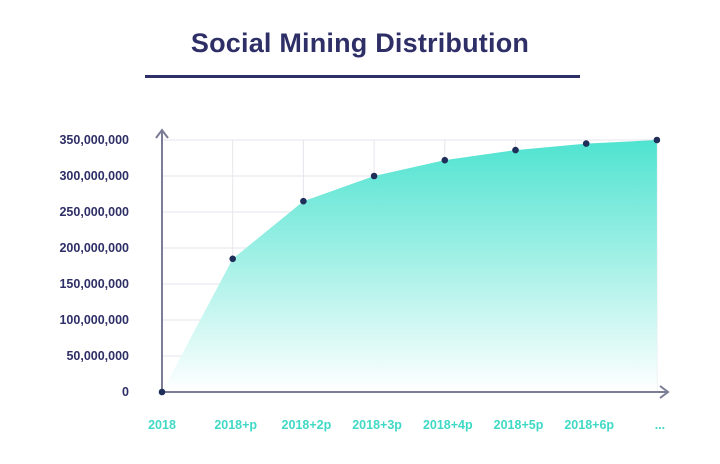 Image resolution: width=720 pixels, height=464 pixels. Describe the element at coordinates (519, 425) in the screenshot. I see `x-tick-label: 2018+5p` at that location.